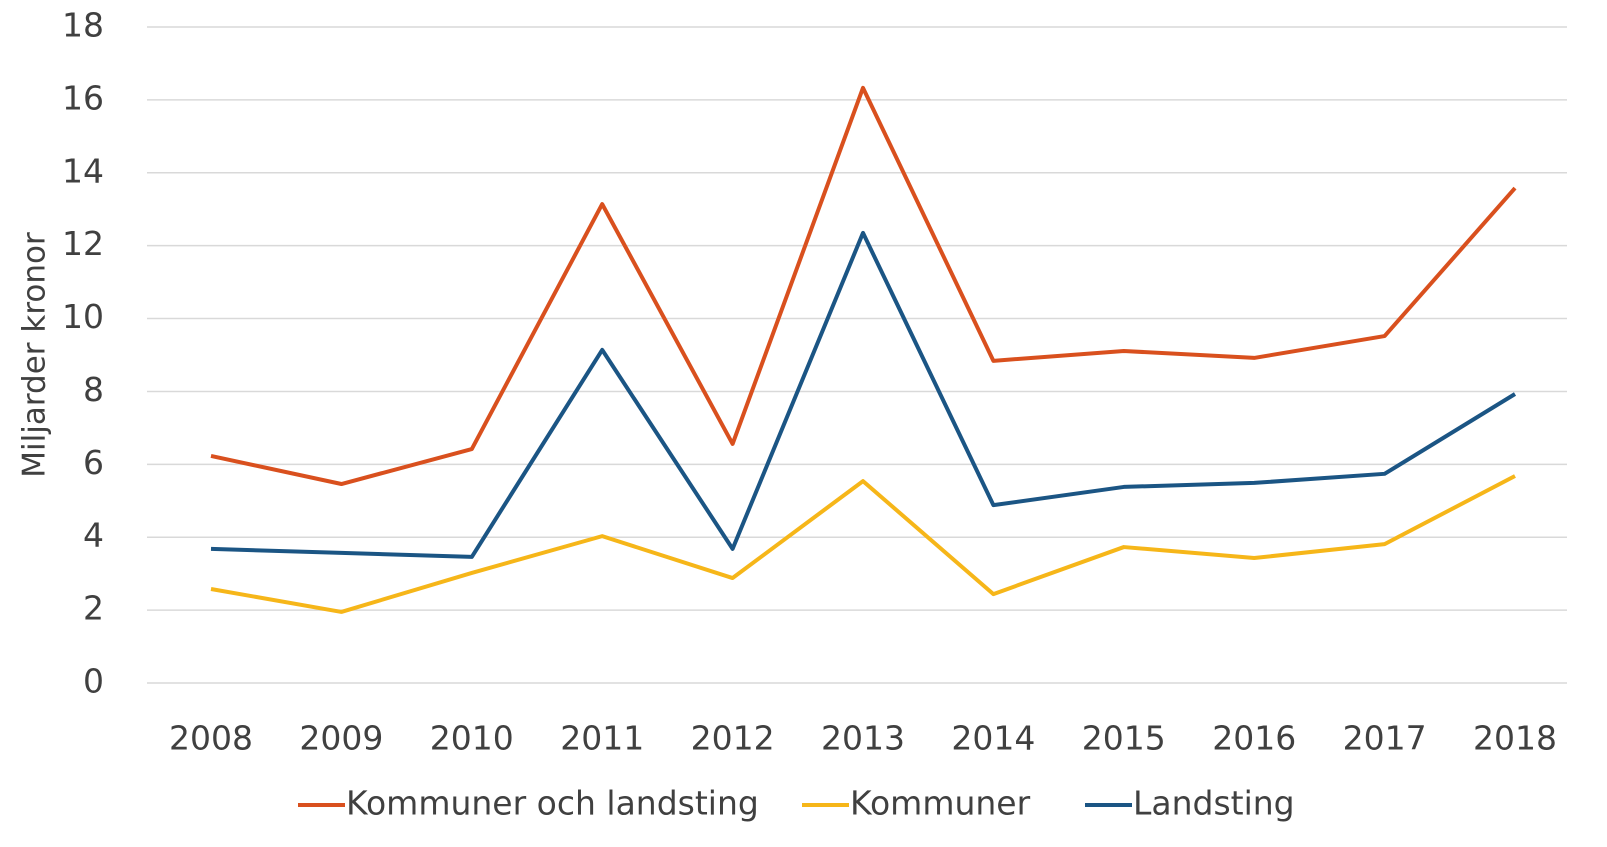  What do you see at coordinates (1385, 738) in the screenshot?
I see `x-tick-label: 2017` at bounding box center [1385, 738].